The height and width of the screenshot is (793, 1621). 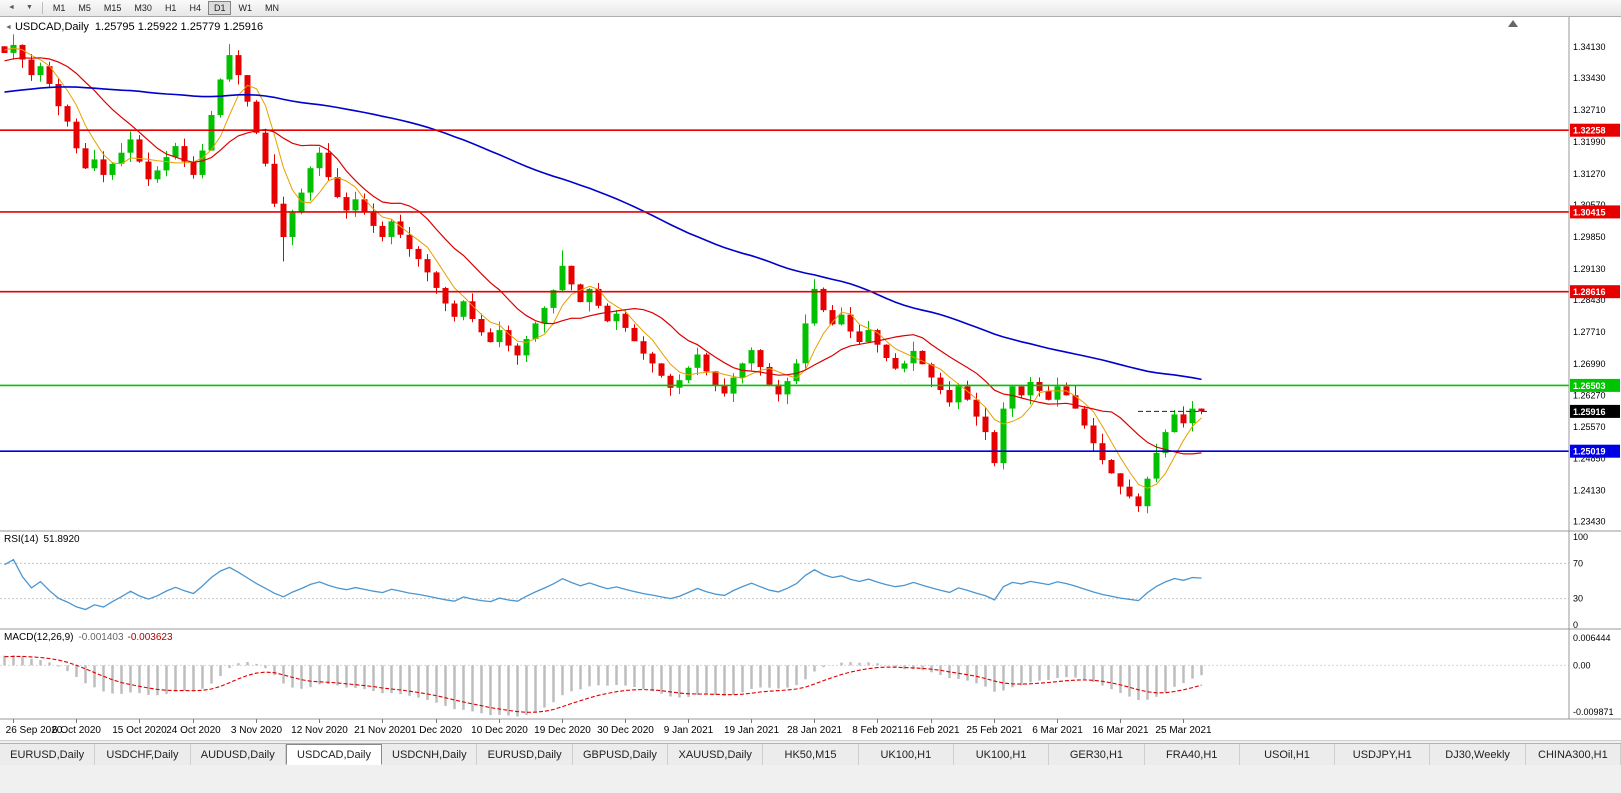 What do you see at coordinates (1589, 212) in the screenshot?
I see `svg-text: 1.30415` at bounding box center [1589, 212].